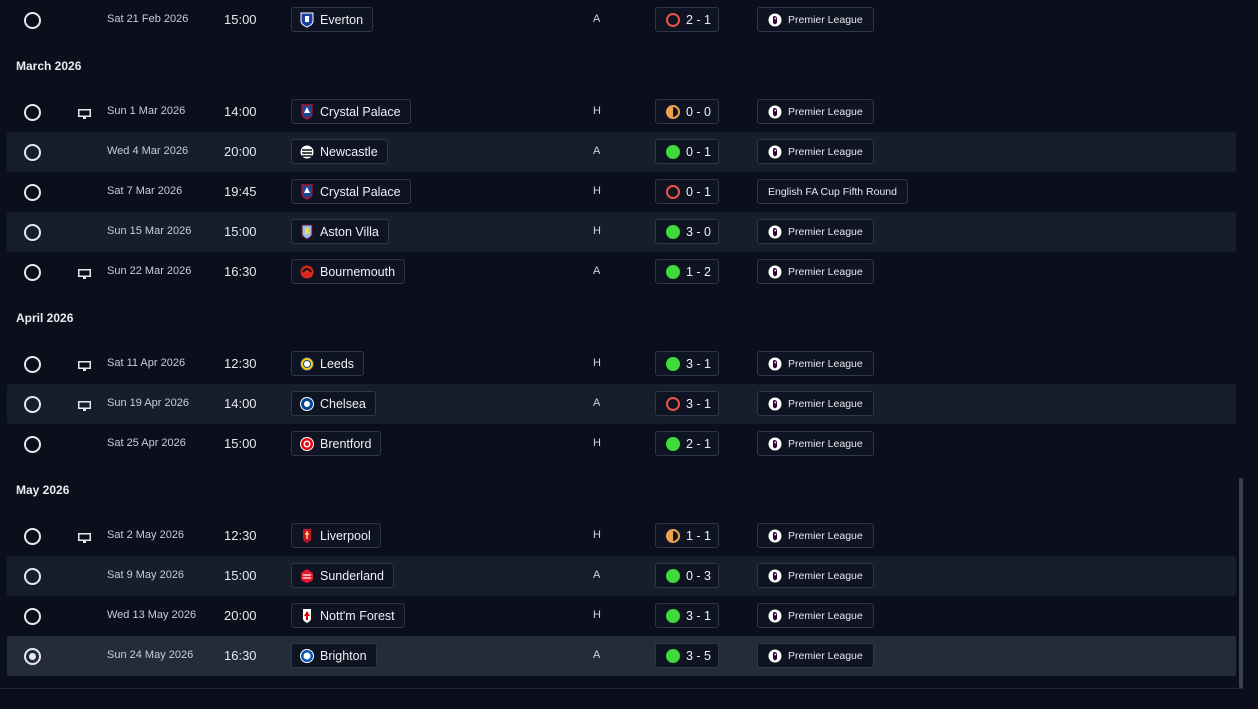 This screenshot has height=709, width=1258. What do you see at coordinates (240, 655) in the screenshot?
I see `fixture-time: 16:30` at bounding box center [240, 655].